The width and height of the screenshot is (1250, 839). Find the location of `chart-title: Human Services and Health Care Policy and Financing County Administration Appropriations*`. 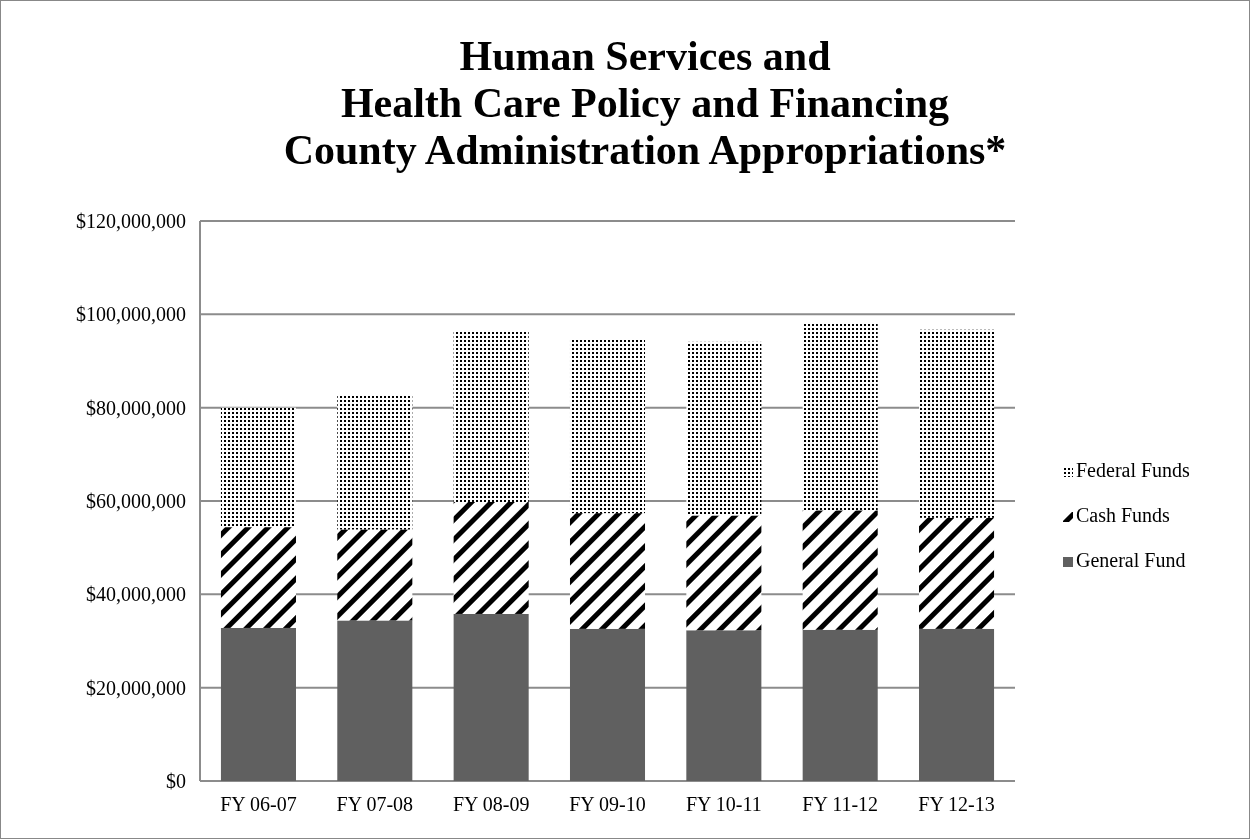

chart-title: Human Services and Health Care Policy and Financing County Administration Appropriations* is located at coordinates (645, 103).